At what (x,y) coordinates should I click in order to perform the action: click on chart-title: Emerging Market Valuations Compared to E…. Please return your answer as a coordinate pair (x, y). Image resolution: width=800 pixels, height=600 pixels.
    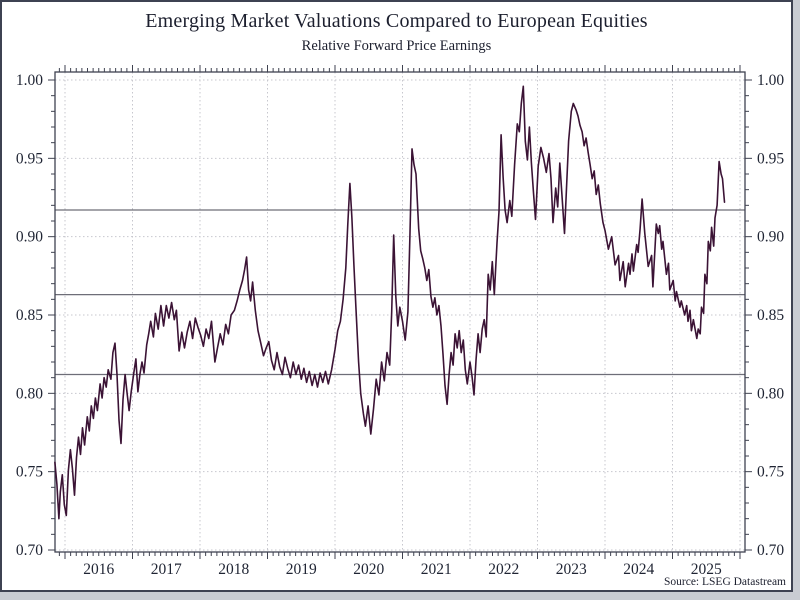
    Looking at the image, I should click on (396, 21).